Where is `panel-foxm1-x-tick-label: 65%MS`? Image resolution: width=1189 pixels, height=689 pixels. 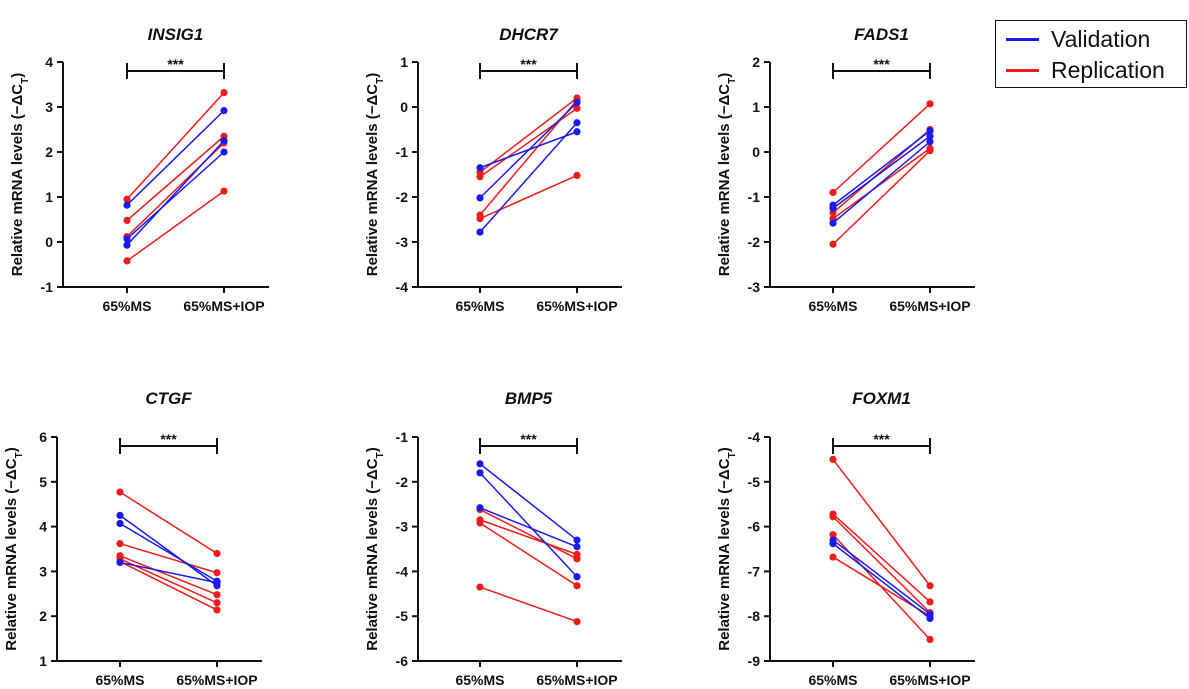
panel-foxm1-x-tick-label: 65%MS is located at coordinates (832, 680).